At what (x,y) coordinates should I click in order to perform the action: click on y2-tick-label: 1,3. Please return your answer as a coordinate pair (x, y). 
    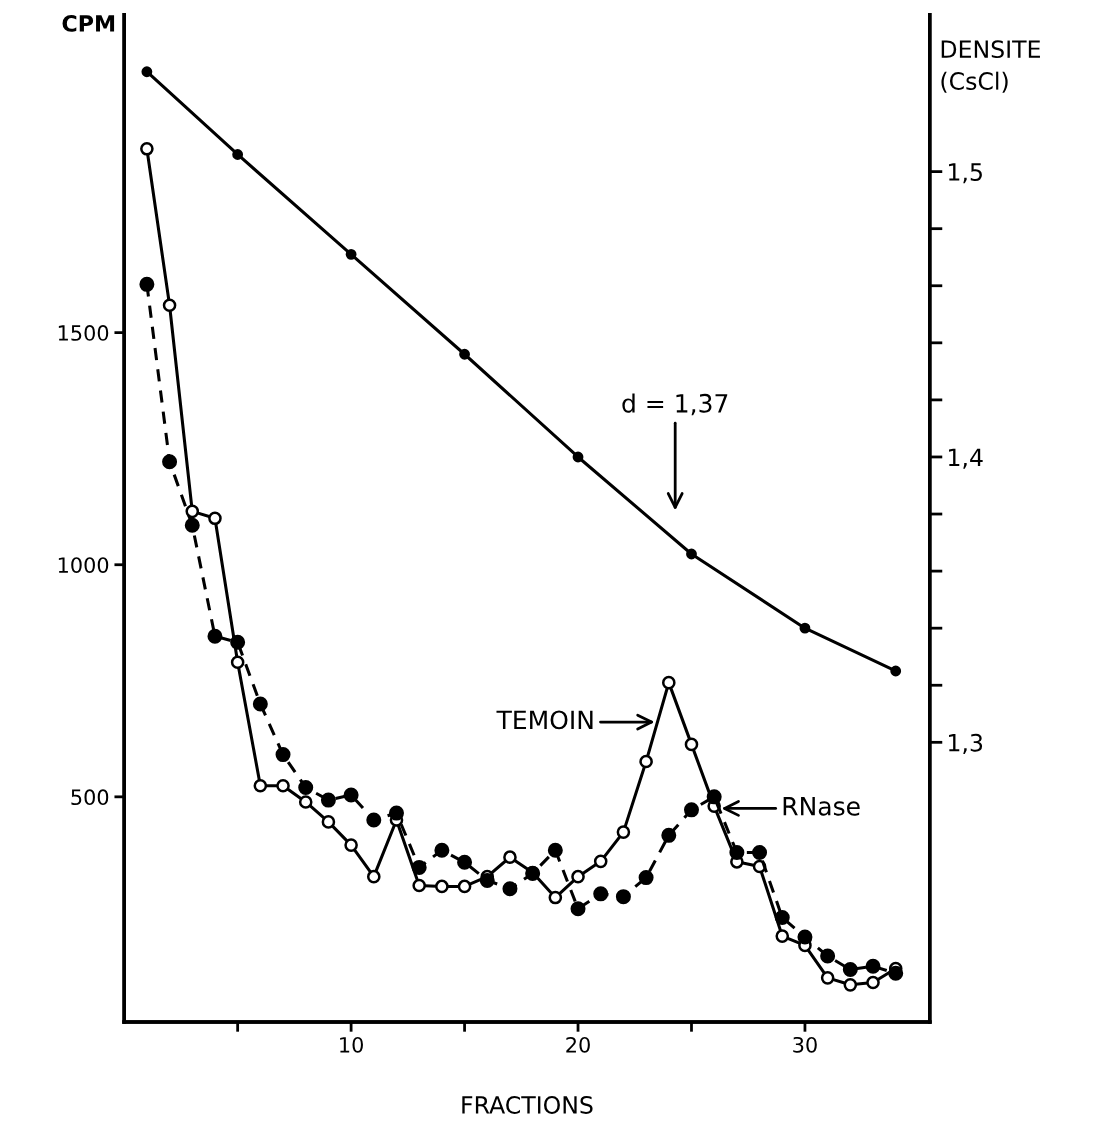
    Looking at the image, I should click on (966, 744).